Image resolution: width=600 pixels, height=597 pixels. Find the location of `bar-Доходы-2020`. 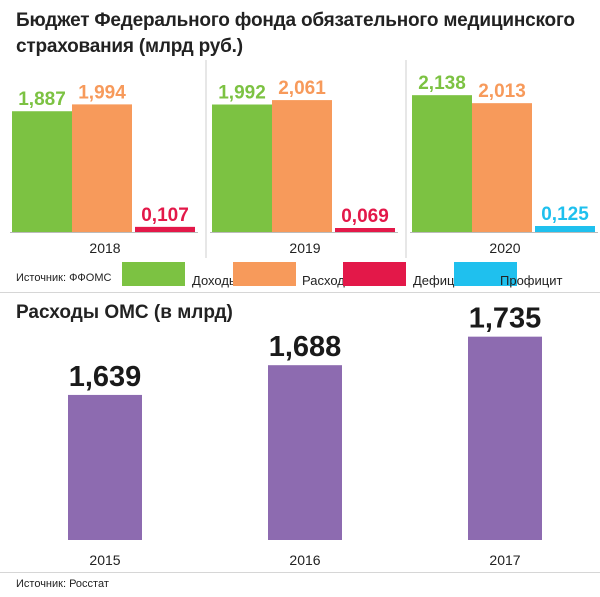

bar-Доходы-2020 is located at coordinates (442, 163).